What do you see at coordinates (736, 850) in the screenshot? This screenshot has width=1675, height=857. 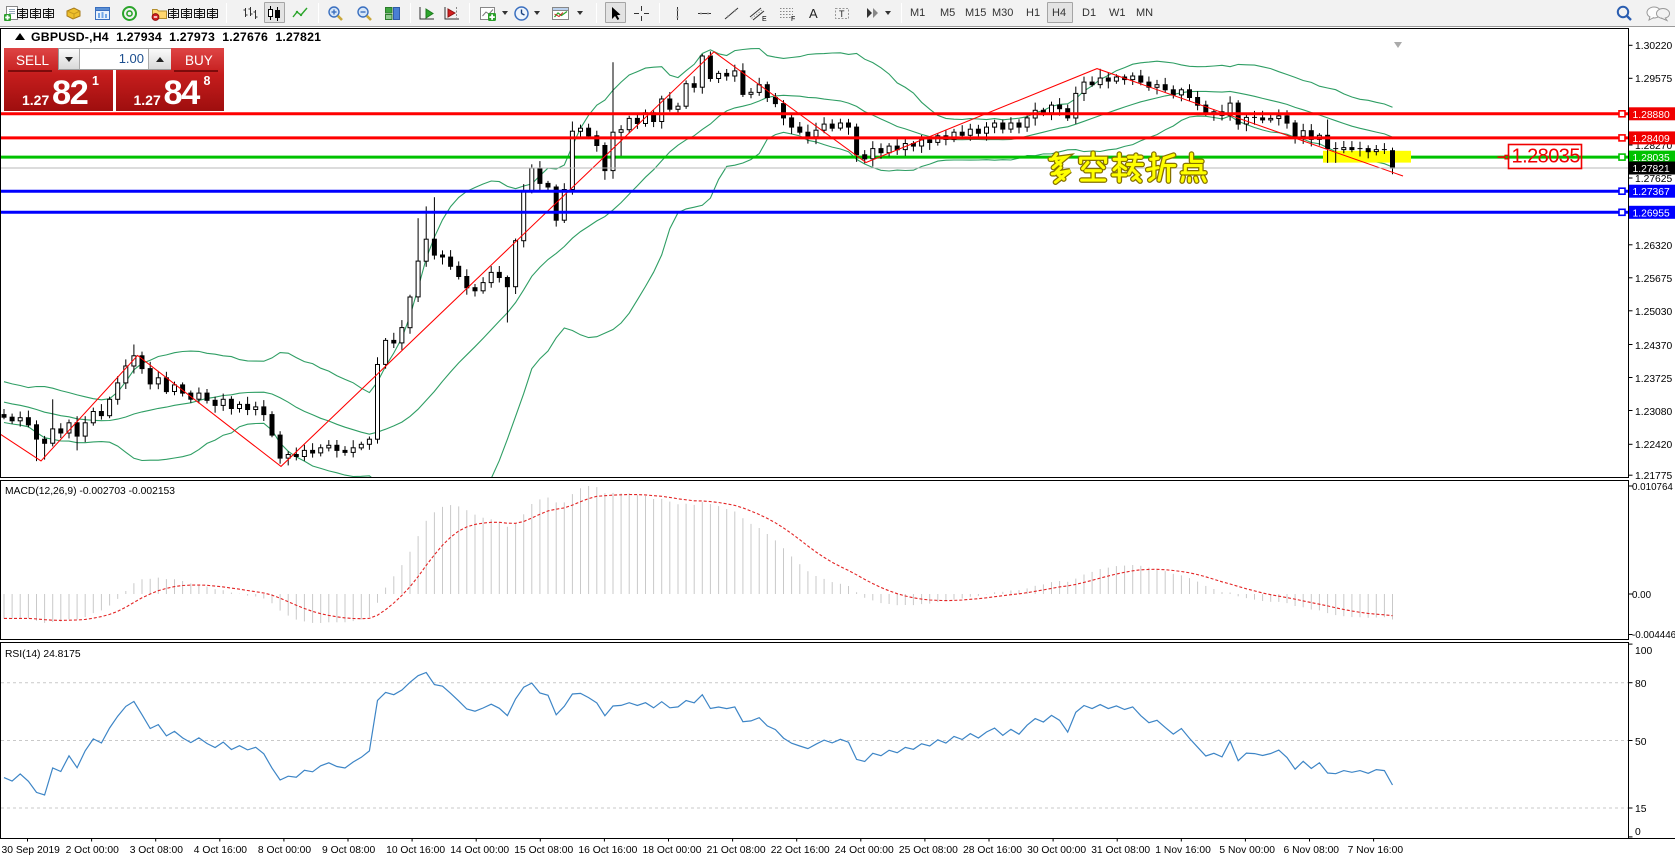 I see `svg-text: 21 Oct 08:00` at bounding box center [736, 850].